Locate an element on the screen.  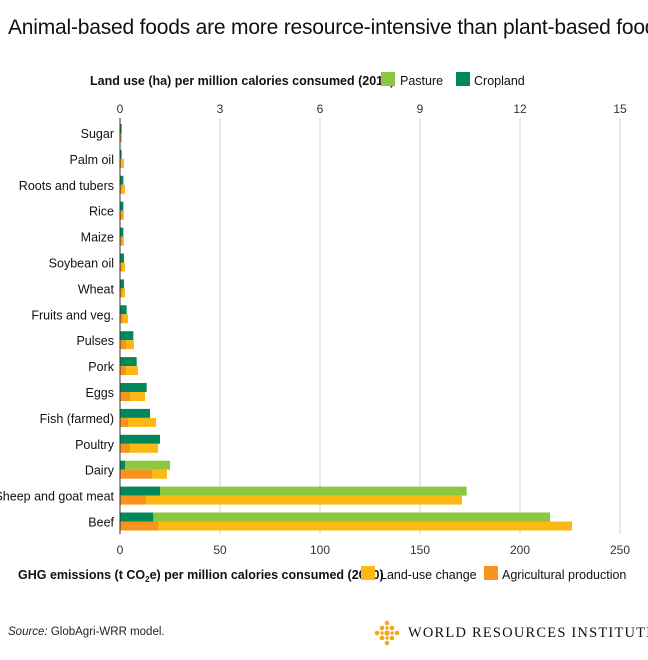
brand-name: WORLD RESOURCES INSTITUTE is located at coordinates (528, 632).